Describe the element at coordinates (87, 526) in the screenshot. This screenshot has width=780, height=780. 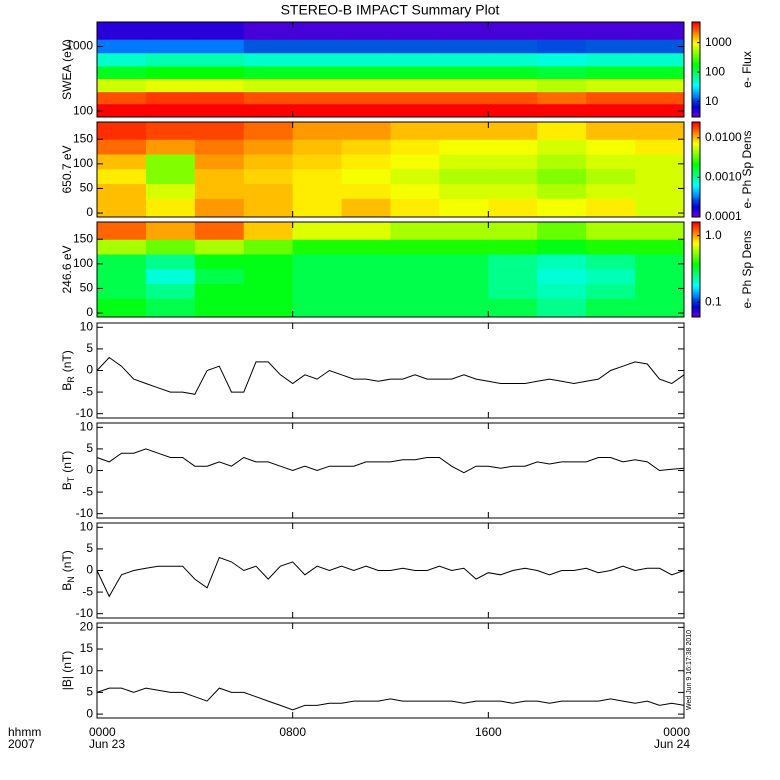
I see `y-tick-label: 10` at that location.